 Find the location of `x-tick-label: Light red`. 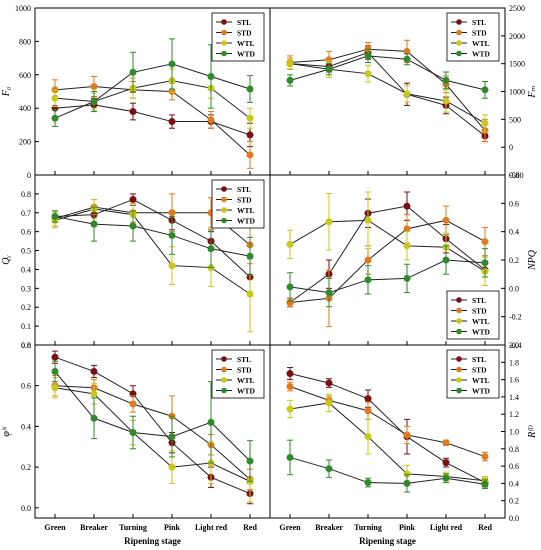

x-tick-label: Light red is located at coordinates (446, 527).